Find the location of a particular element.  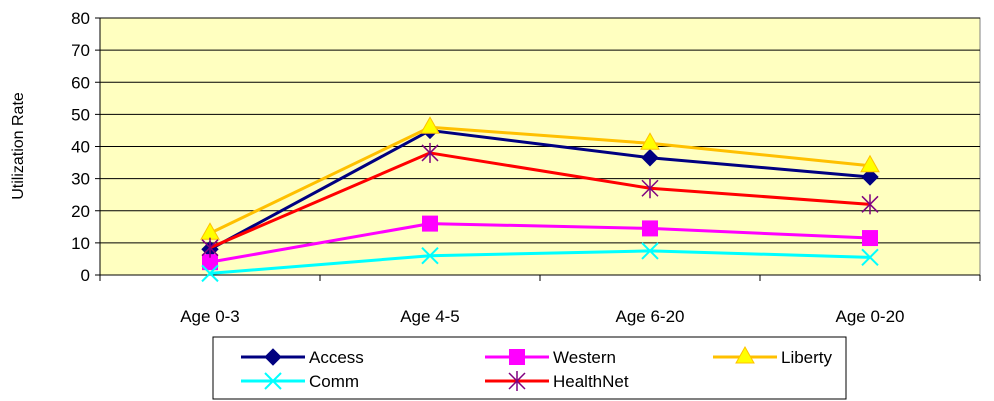

y-tick-label: 40 is located at coordinates (80, 147).